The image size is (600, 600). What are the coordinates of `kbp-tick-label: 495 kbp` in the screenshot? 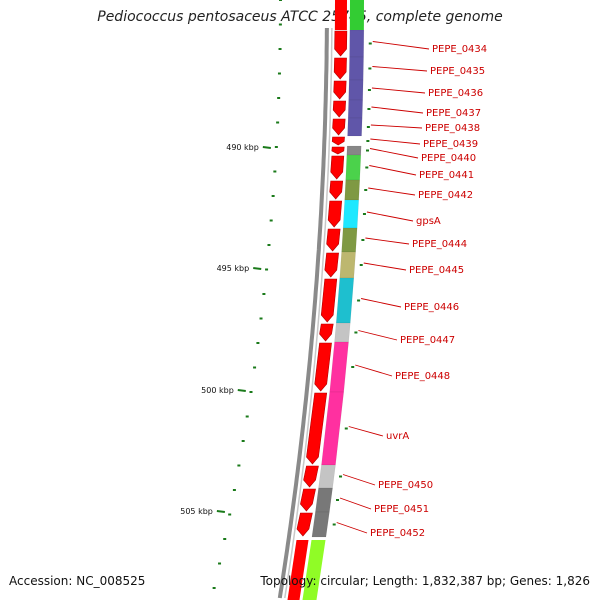 It's located at (233, 268).